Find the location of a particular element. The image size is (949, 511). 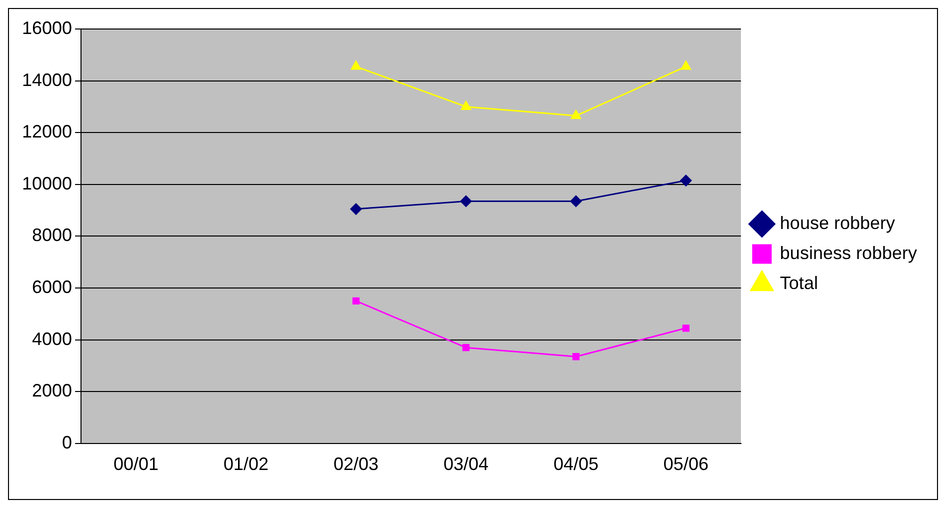

y-tick-label: 0 is located at coordinates (67, 442).